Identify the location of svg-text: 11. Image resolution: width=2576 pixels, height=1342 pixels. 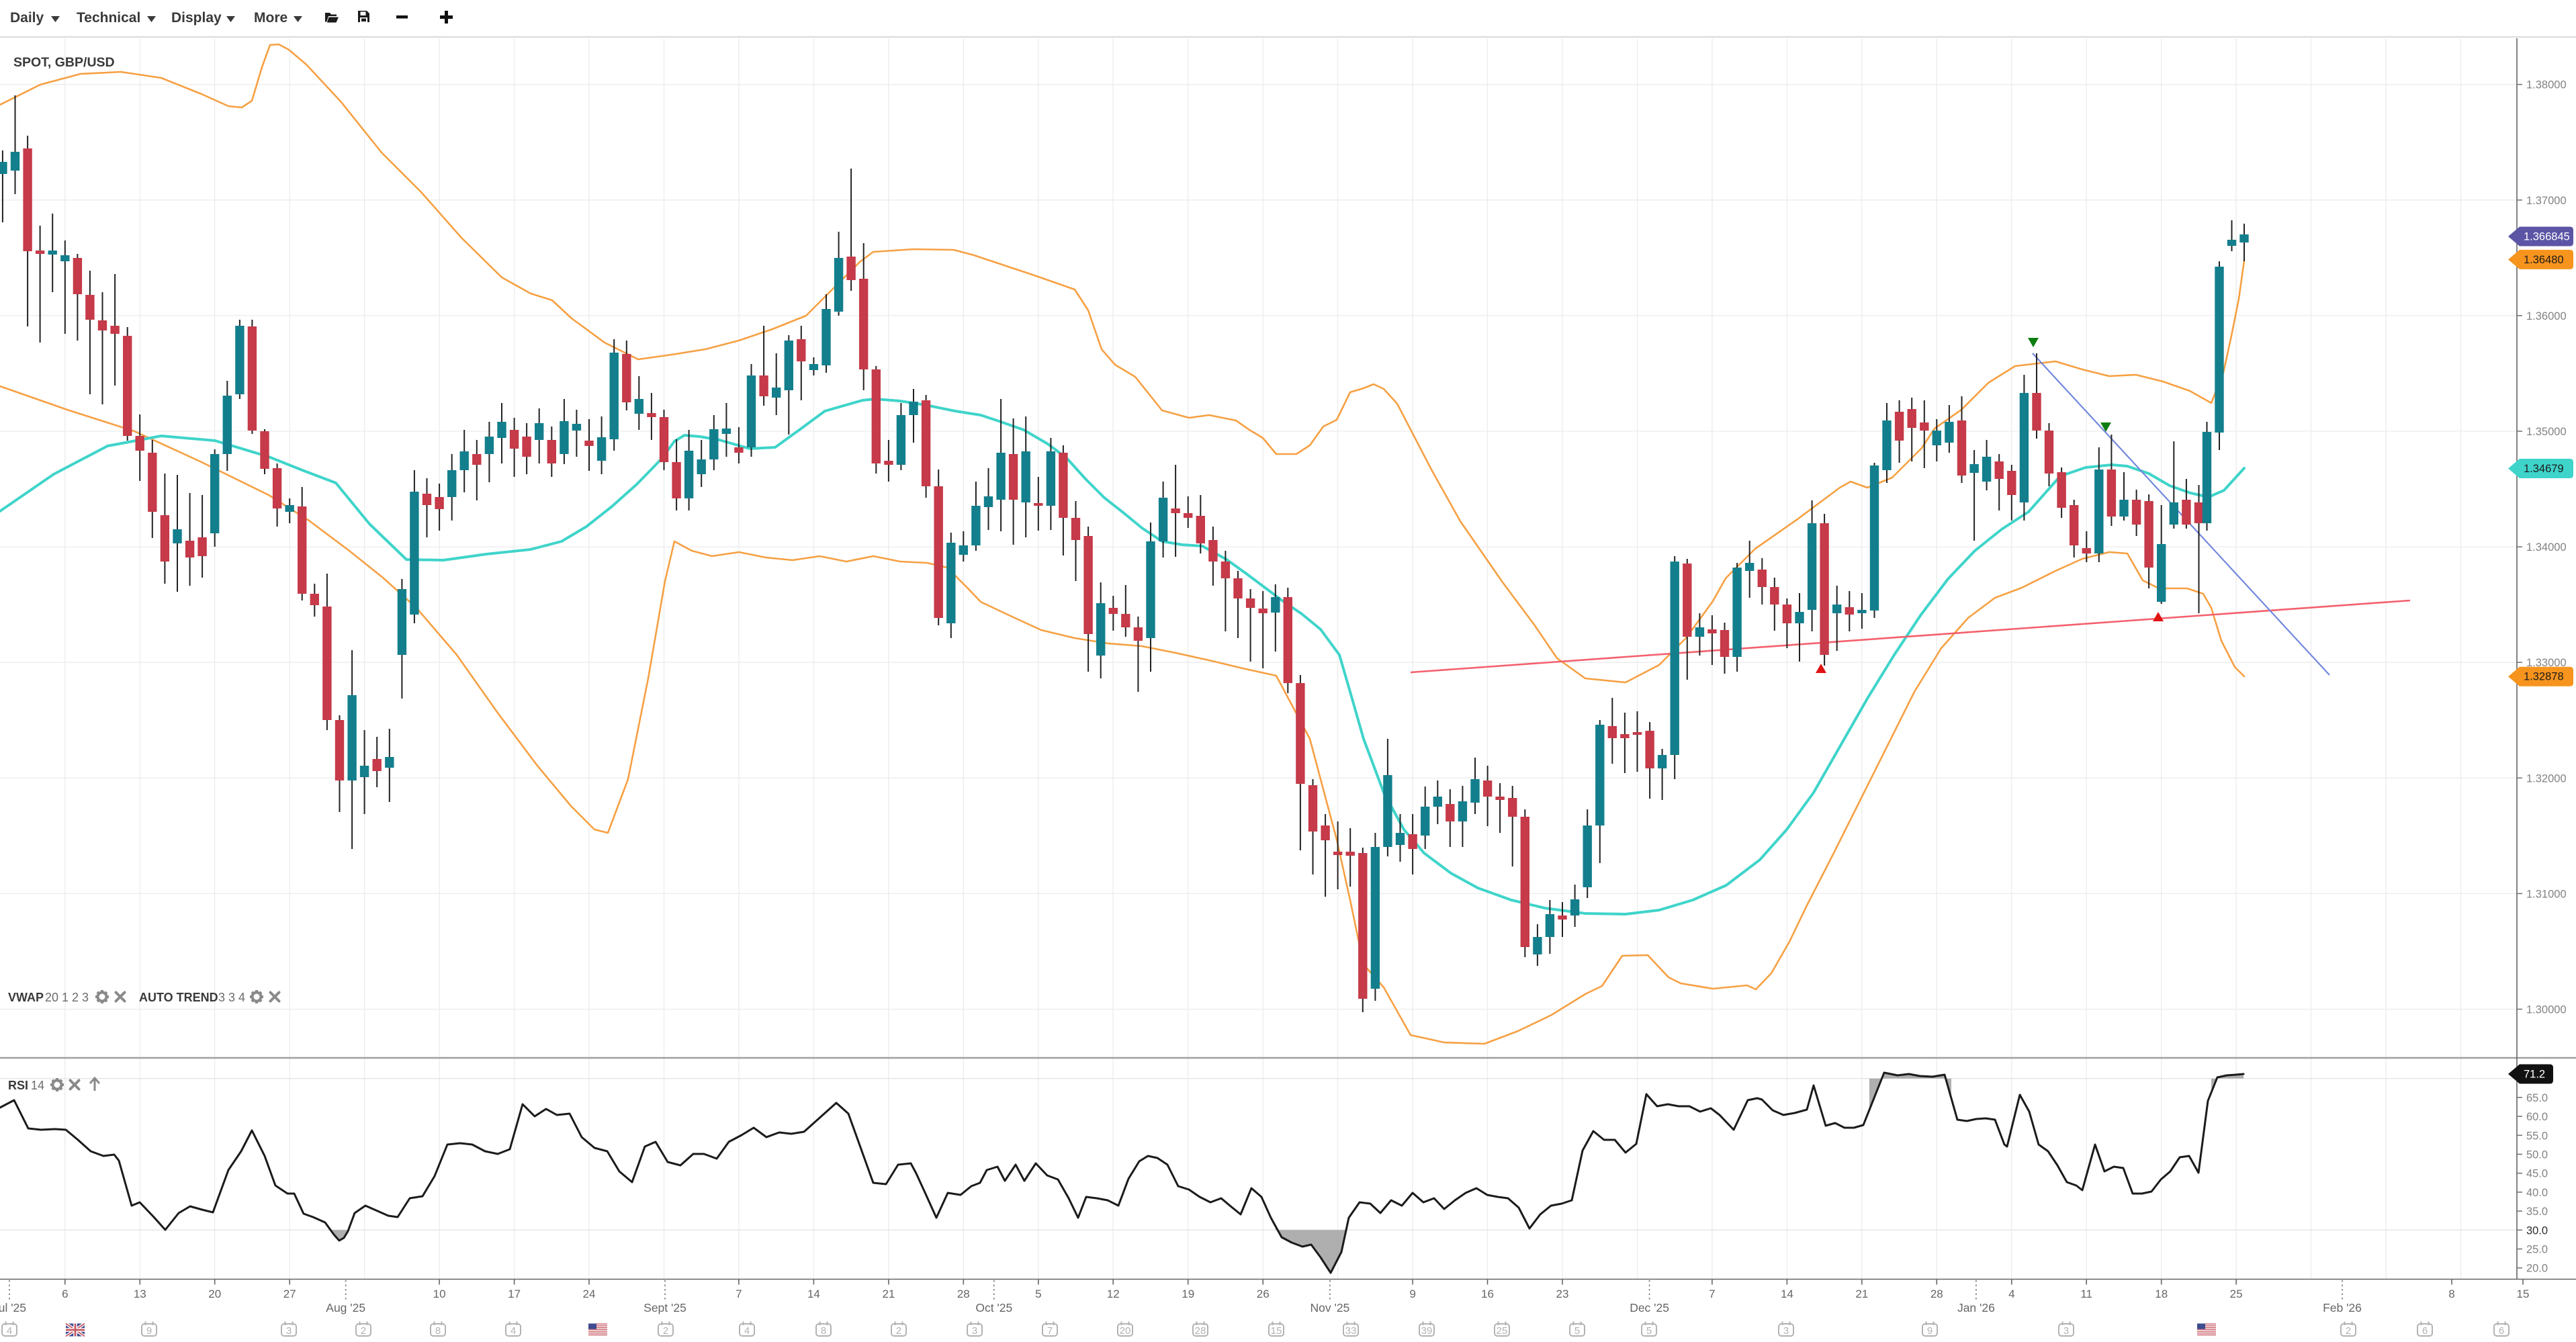
(2086, 1294).